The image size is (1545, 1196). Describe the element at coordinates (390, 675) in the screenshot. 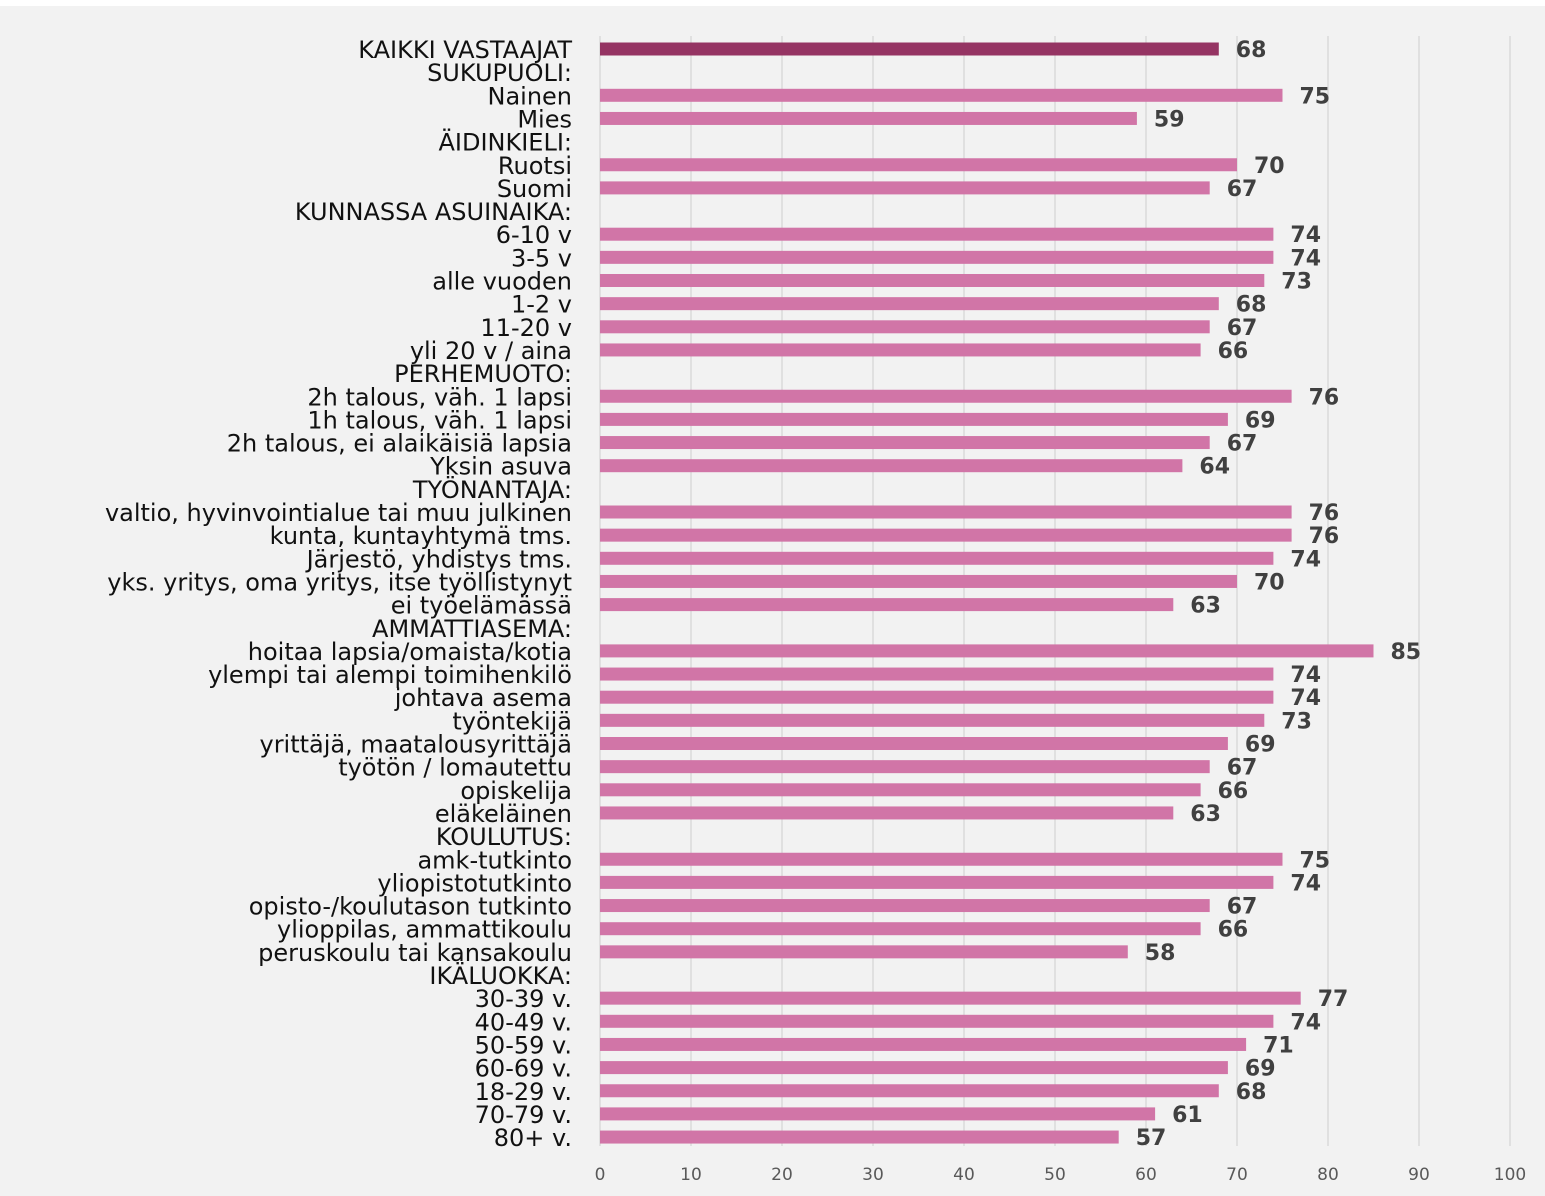

I see `category-label: ylempi tai alempi toimihenkilö` at that location.